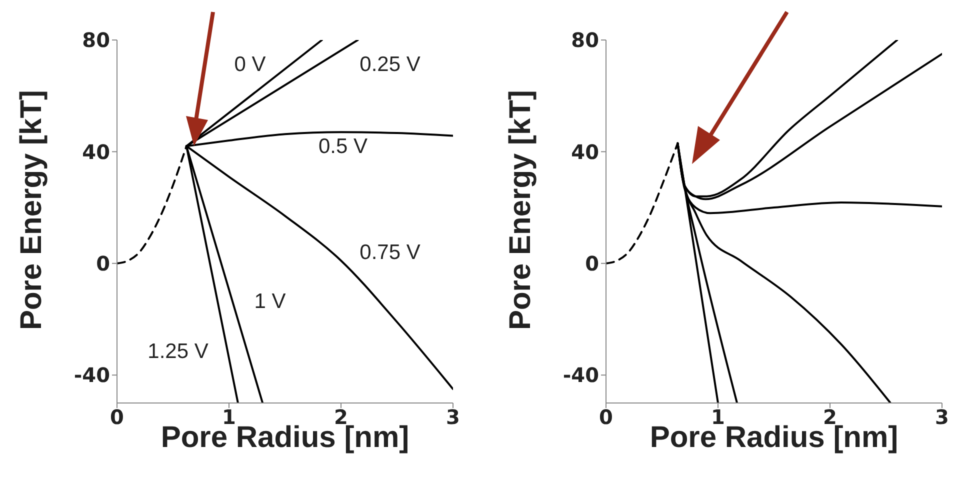 The image size is (953, 485). What do you see at coordinates (250, 65) in the screenshot?
I see `annotation: 0 V` at bounding box center [250, 65].